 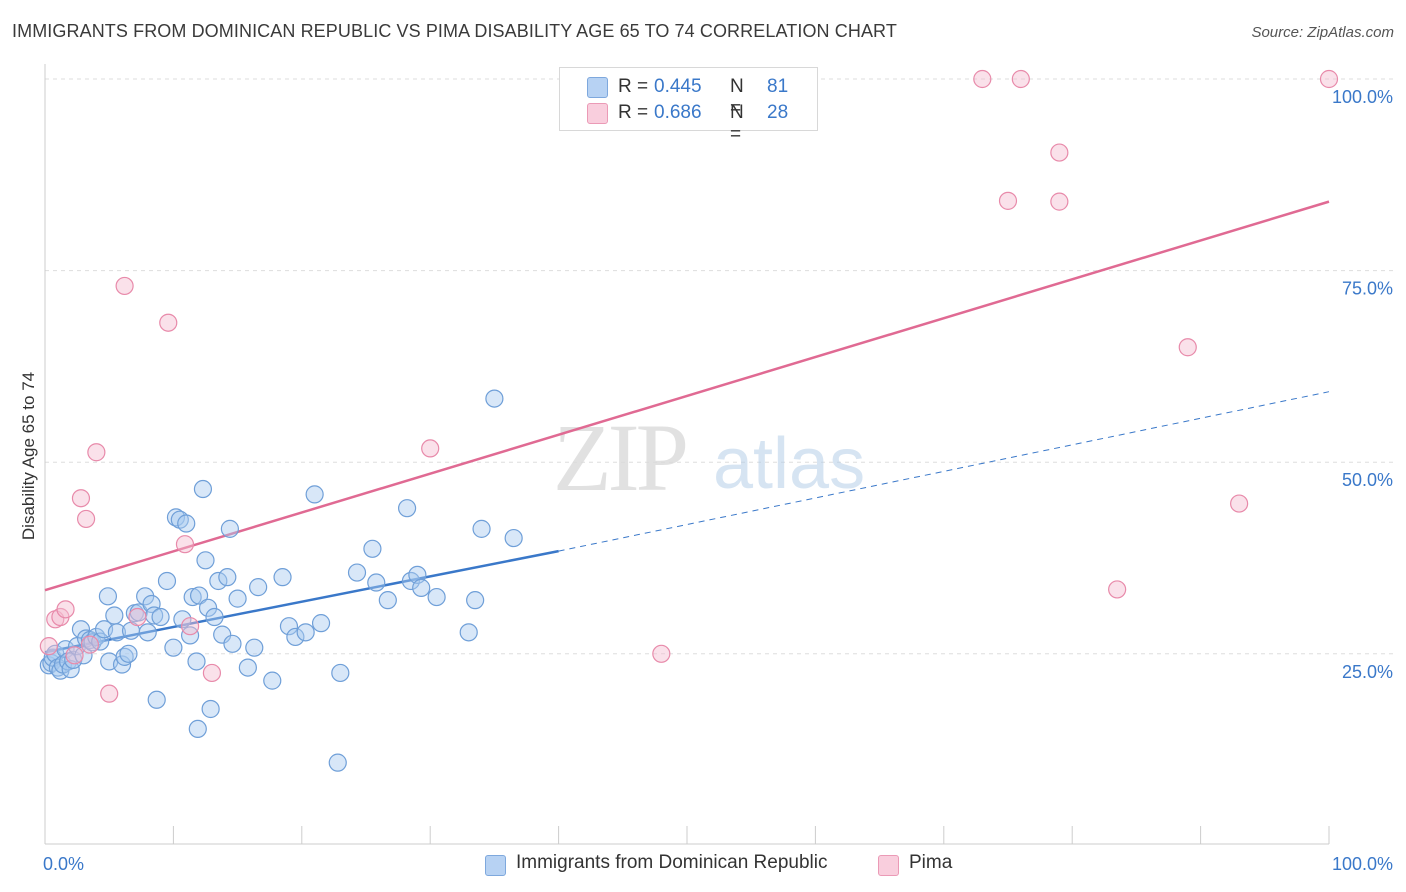 I want to click on watermark: ZIP atlas, so click(x=709, y=457).